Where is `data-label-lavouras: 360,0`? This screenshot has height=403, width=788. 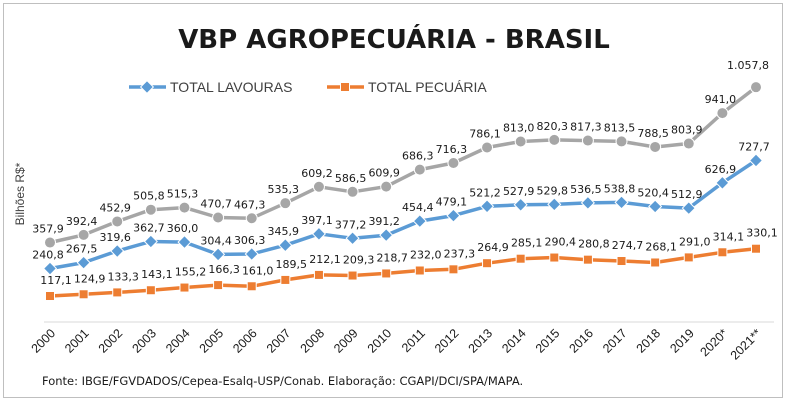
data-label-lavouras: 360,0 is located at coordinates (183, 228).